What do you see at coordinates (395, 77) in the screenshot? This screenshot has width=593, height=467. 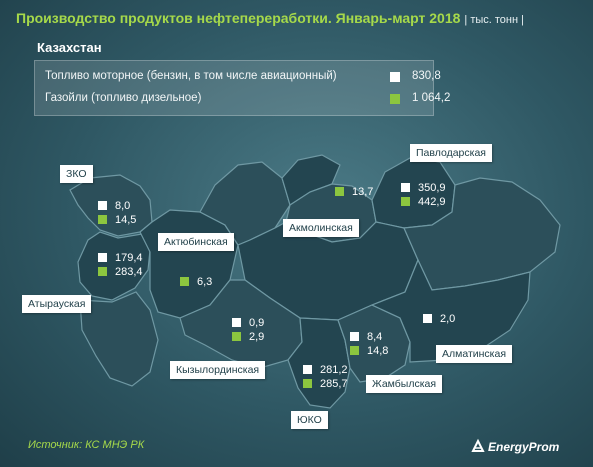 I see `legend-swatch-white` at bounding box center [395, 77].